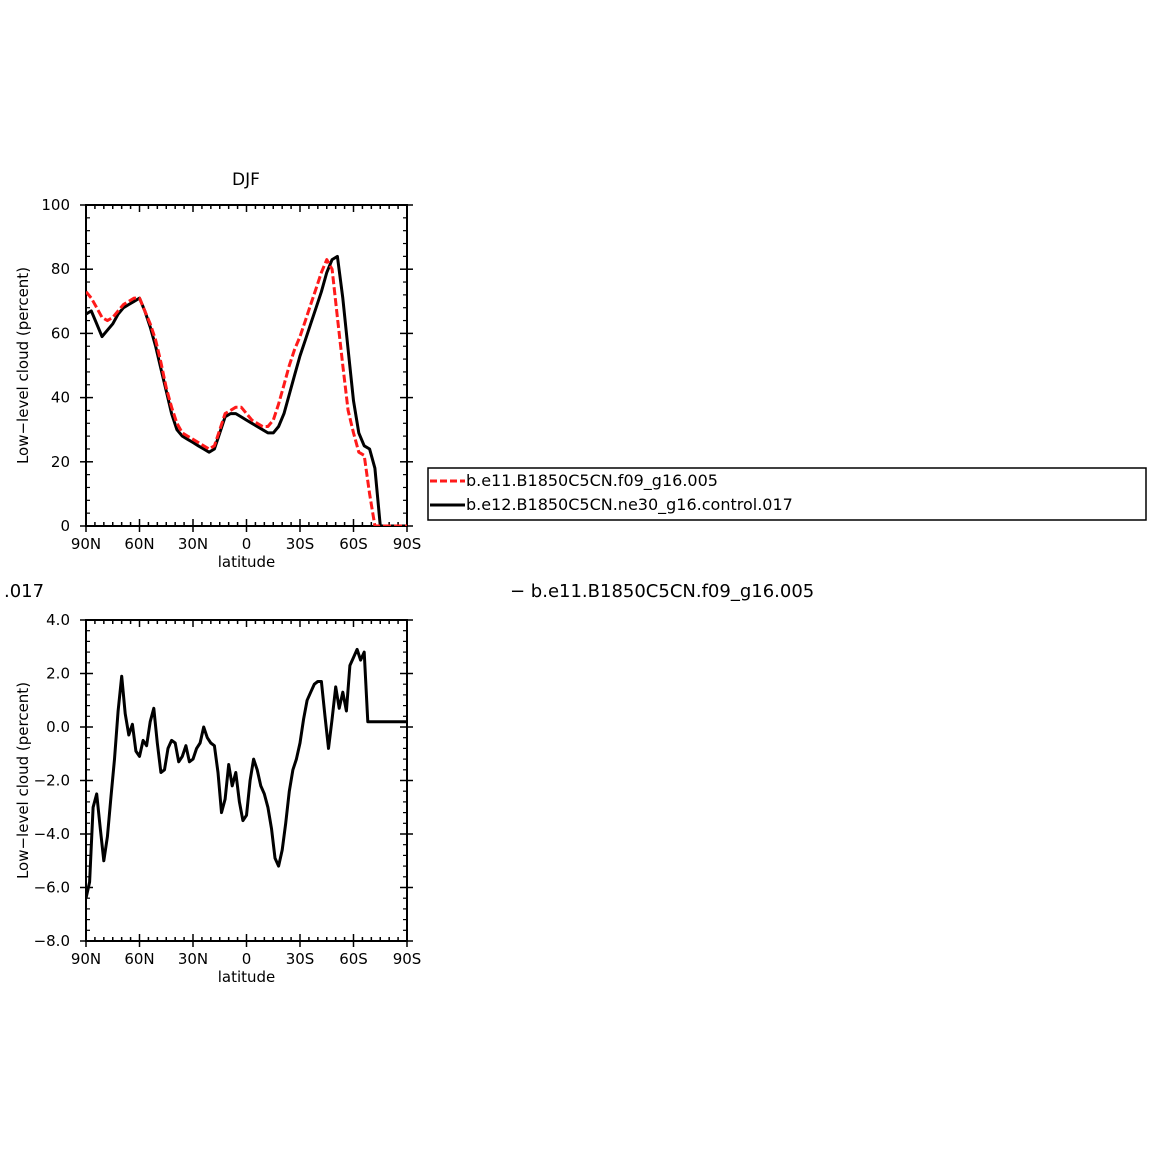 The image size is (1164, 1163). I want to click on top-chart-title: DJF, so click(246, 180).